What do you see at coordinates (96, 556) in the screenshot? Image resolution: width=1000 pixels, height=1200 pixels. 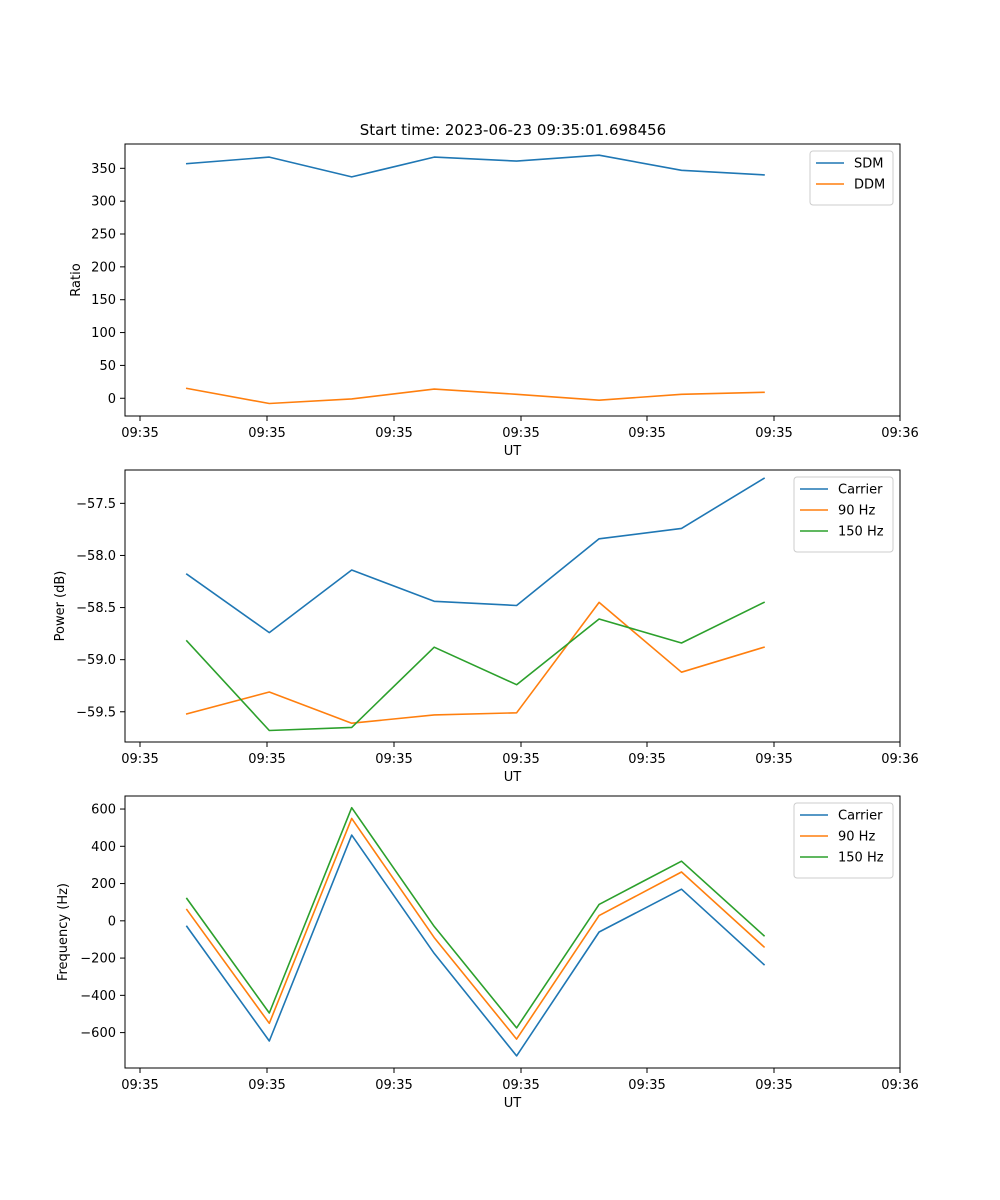 I see `y-tick-label: −58.0` at bounding box center [96, 556].